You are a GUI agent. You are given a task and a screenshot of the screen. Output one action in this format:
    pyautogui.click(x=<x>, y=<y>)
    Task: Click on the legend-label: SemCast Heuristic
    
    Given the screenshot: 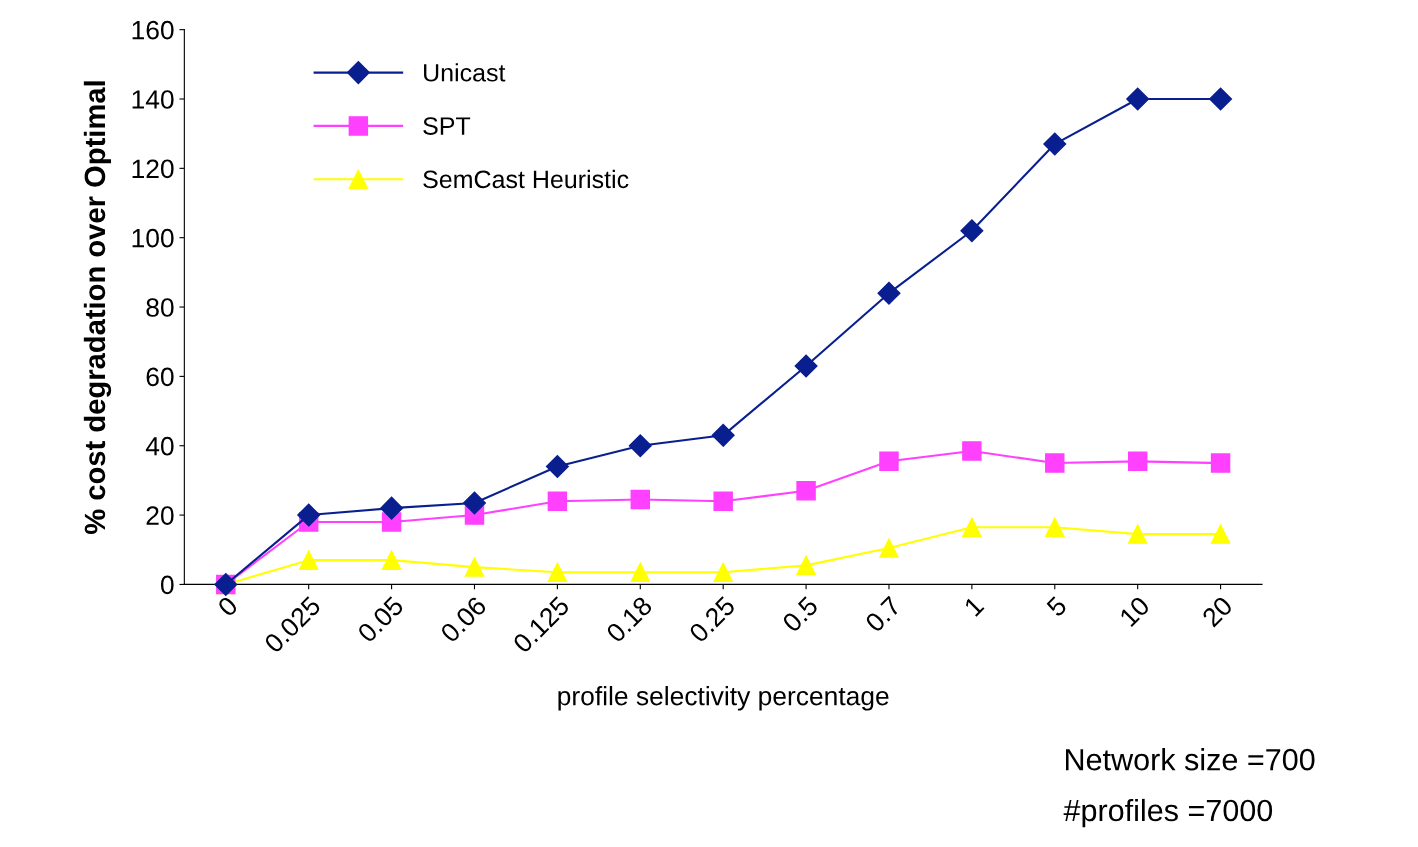 What is the action you would take?
    pyautogui.click(x=526, y=179)
    